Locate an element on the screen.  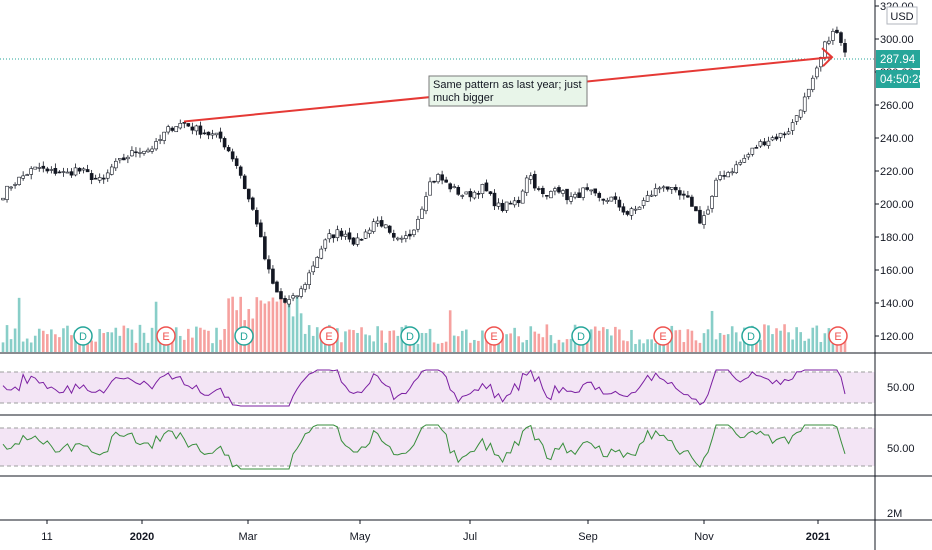
time-axis: 11 2020 Mar May Jul Sep Nov 2021 is located at coordinates (435, 531).